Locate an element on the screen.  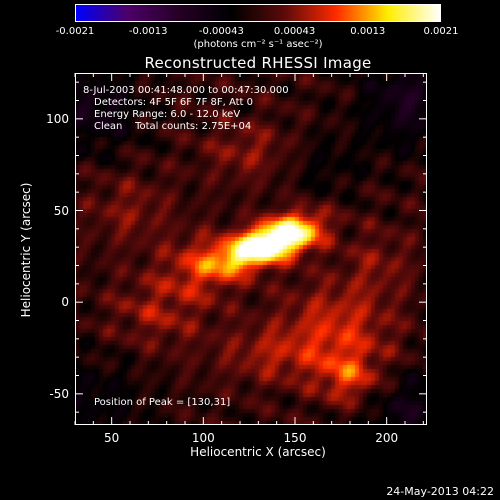
y-tick-label: 100 is located at coordinates (57, 118).